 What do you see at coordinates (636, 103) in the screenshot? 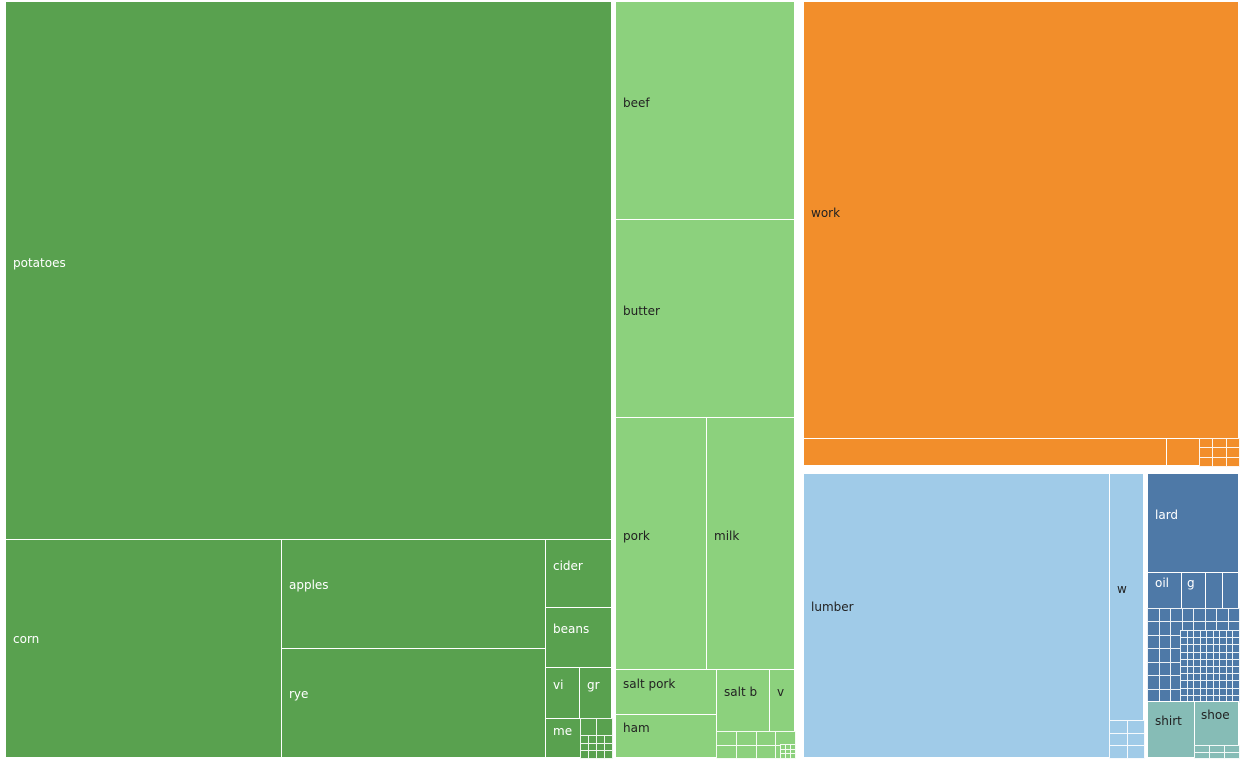
I see `label-beef: beef` at bounding box center [636, 103].